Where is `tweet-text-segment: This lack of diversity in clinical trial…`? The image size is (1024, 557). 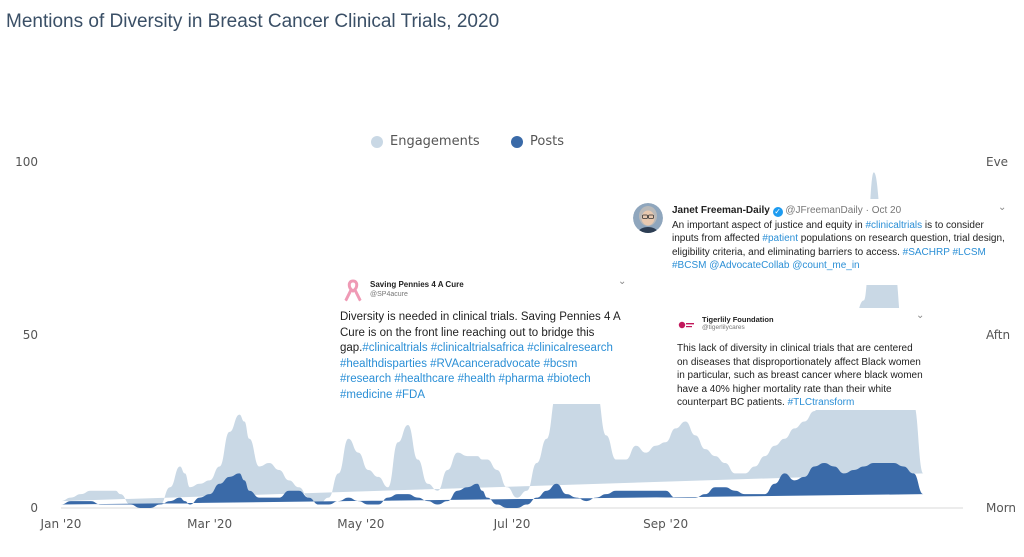
tweet-text-segment: This lack of diversity in clinical trial… is located at coordinates (795, 348).